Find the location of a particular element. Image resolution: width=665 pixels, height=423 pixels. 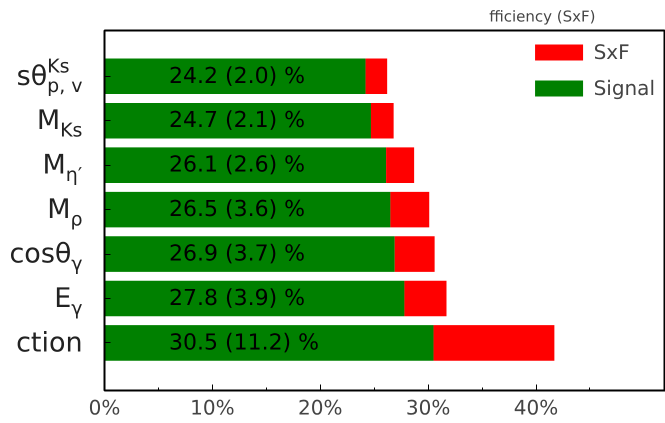

data-label: 24.7 (2.1) % is located at coordinates (237, 121).